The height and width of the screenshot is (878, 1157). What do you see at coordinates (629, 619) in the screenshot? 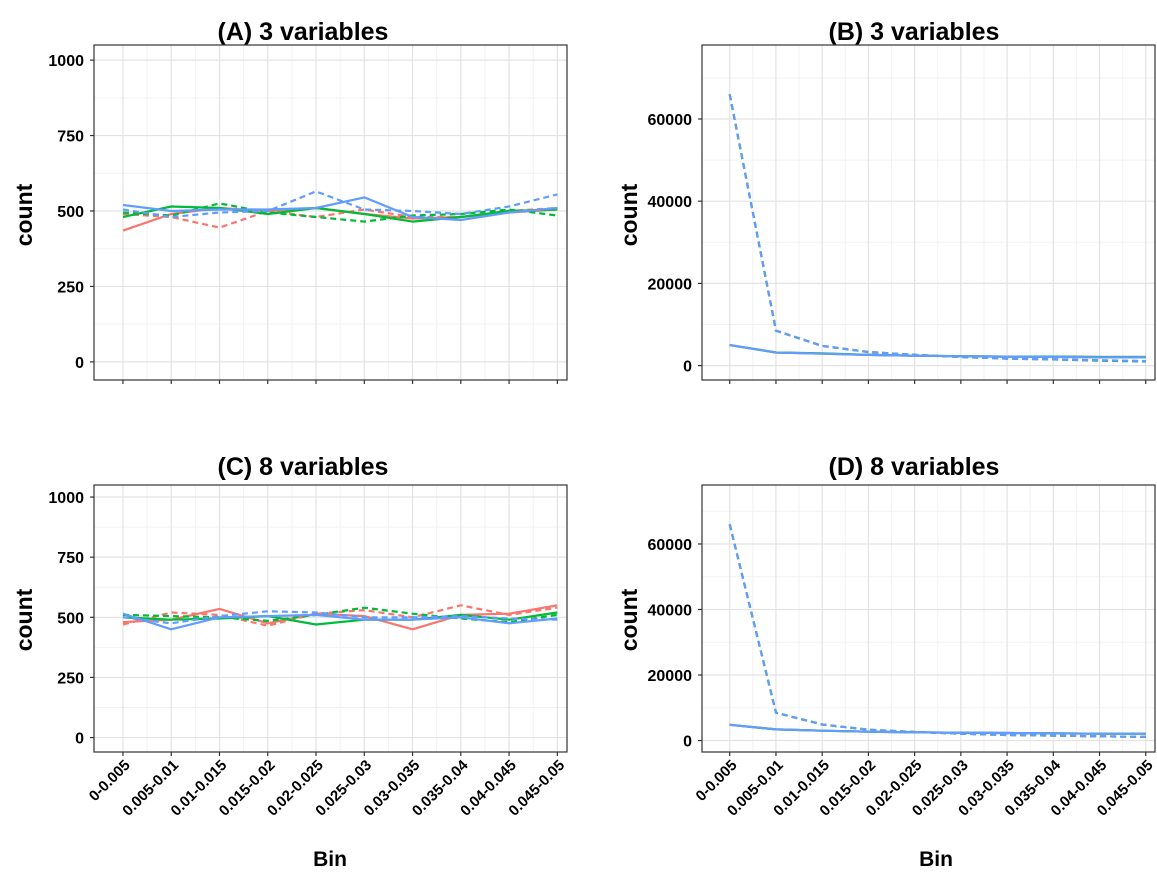
I see `panel-d-ylabel: count` at bounding box center [629, 619].